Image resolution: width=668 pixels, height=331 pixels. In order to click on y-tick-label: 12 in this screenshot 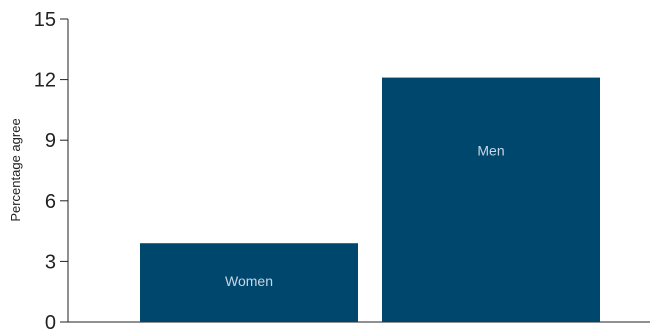, I will do `click(45, 81)`.